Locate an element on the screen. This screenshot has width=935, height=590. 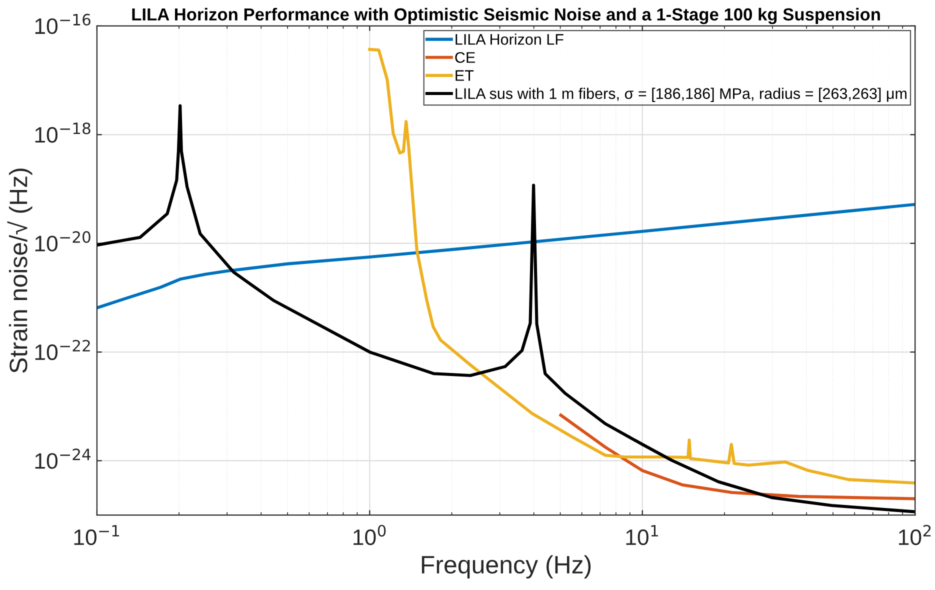
y-tick-label: 10$^{−16}$ is located at coordinates (62, 24).